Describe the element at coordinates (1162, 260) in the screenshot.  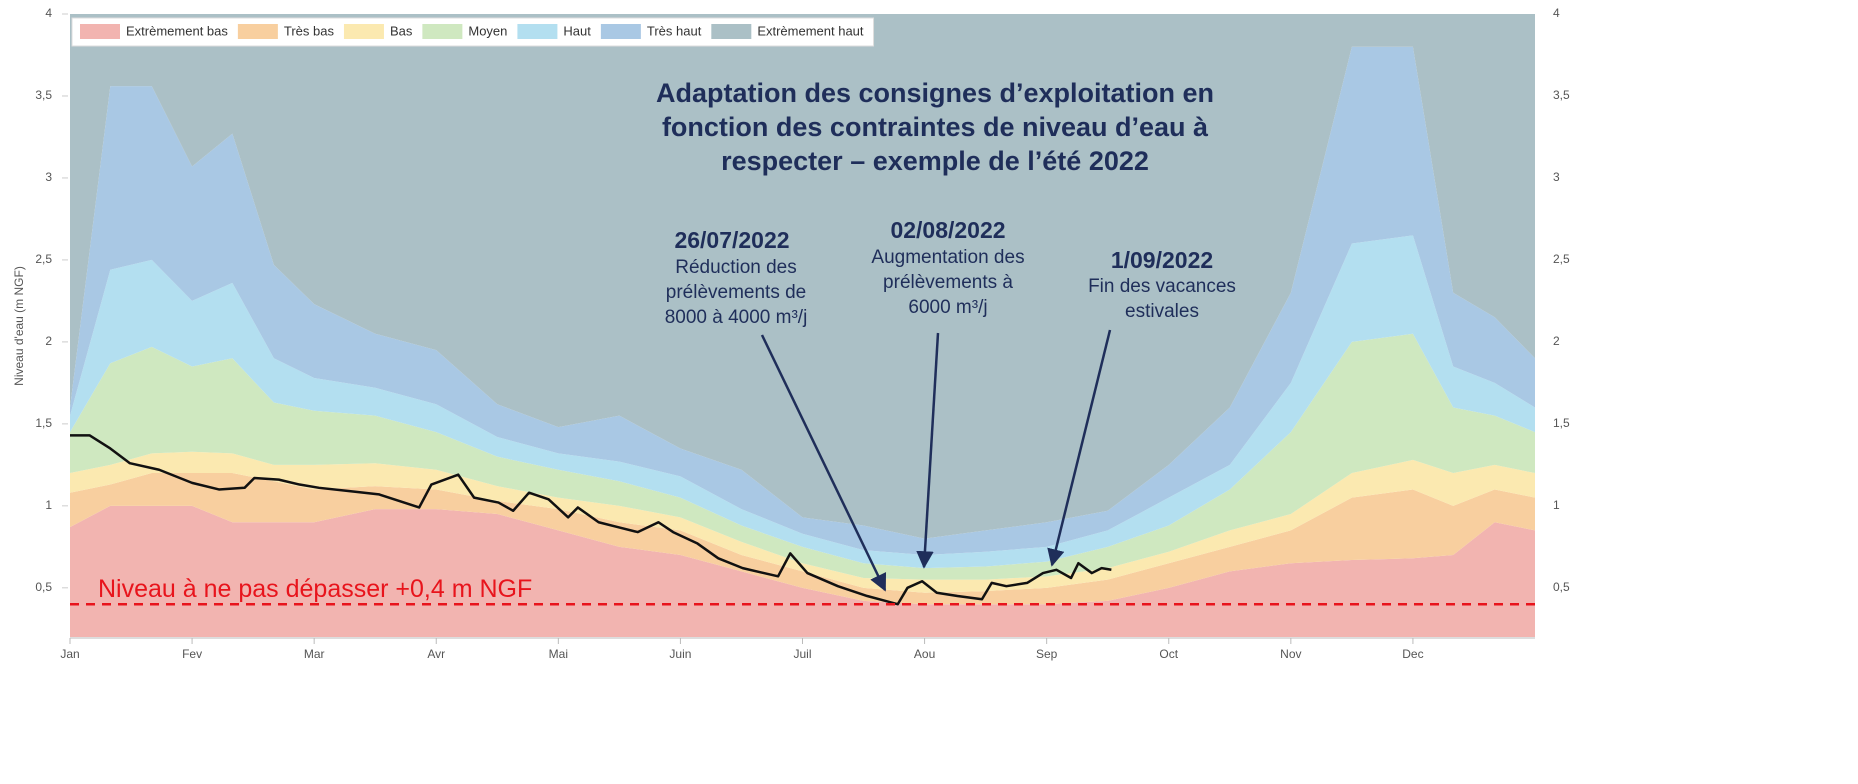
I see `annotation-title: 1/09/2022` at that location.